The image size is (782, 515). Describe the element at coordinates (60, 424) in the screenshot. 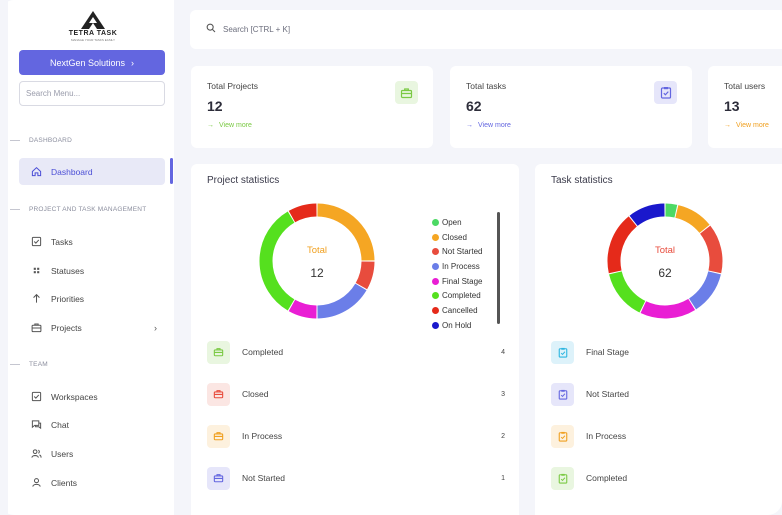

I see `sidebar-item-label: Chat` at that location.